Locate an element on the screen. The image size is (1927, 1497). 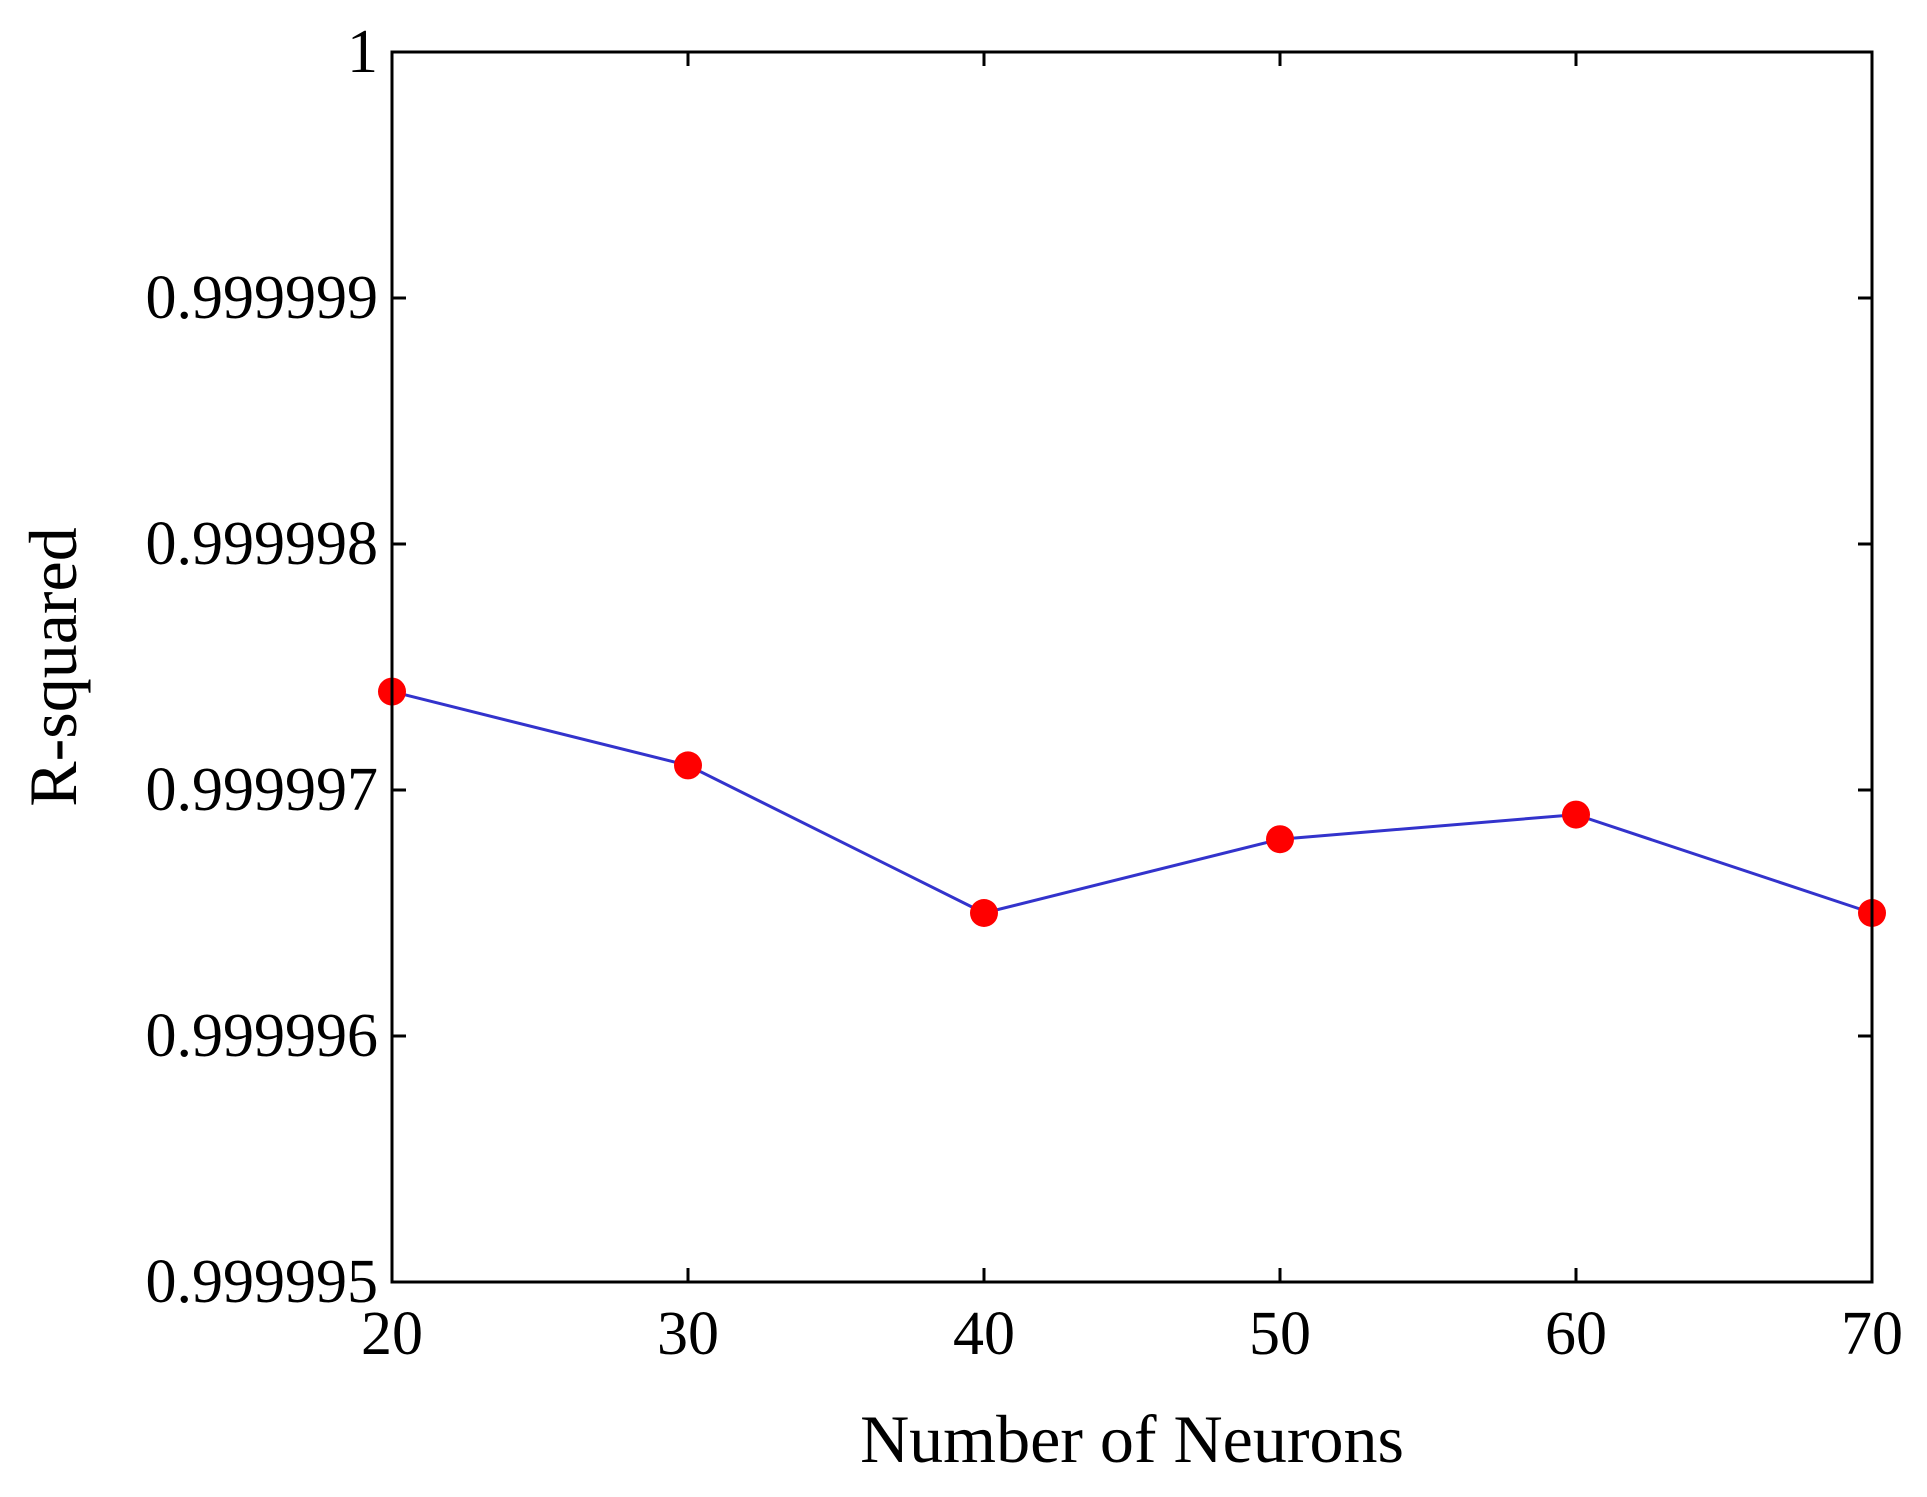
series is located at coordinates (1132, 802).